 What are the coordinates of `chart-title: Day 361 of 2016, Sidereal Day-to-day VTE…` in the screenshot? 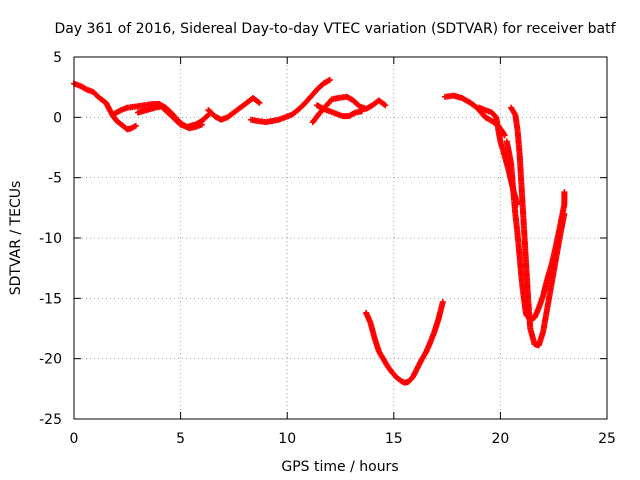 It's located at (335, 29).